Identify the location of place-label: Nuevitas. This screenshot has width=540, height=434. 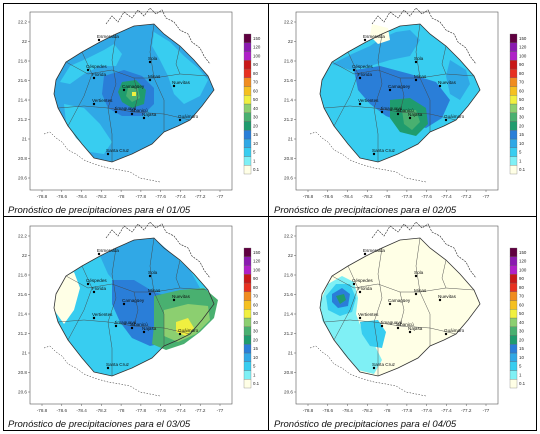
(181, 296).